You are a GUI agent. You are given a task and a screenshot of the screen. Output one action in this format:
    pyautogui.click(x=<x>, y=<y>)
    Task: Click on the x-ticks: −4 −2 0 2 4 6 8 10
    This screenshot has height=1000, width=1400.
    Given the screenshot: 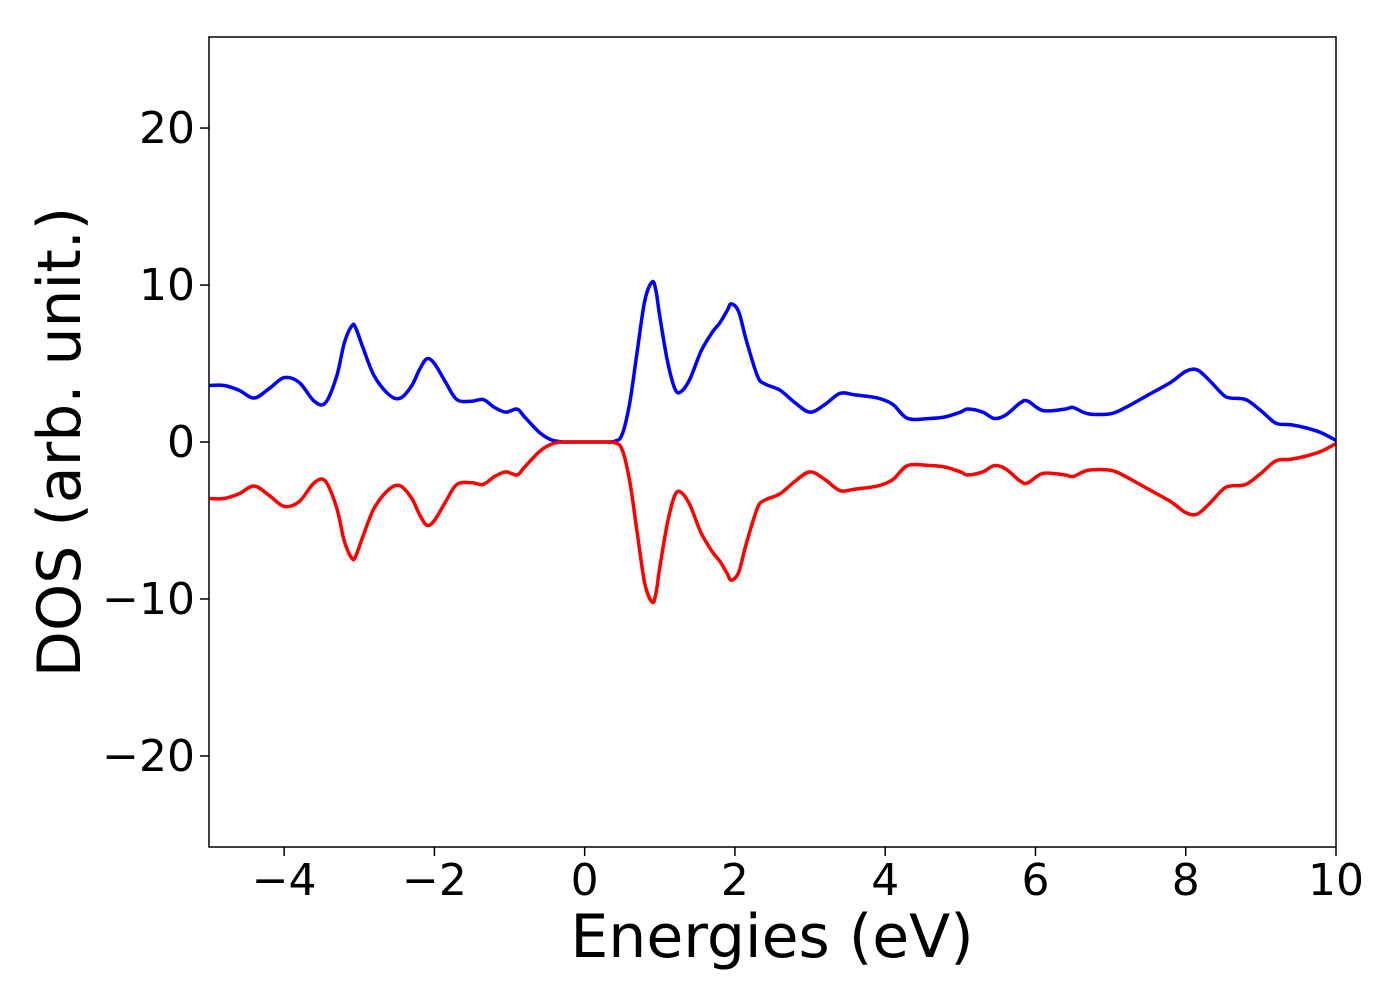 What is the action you would take?
    pyautogui.click(x=808, y=876)
    